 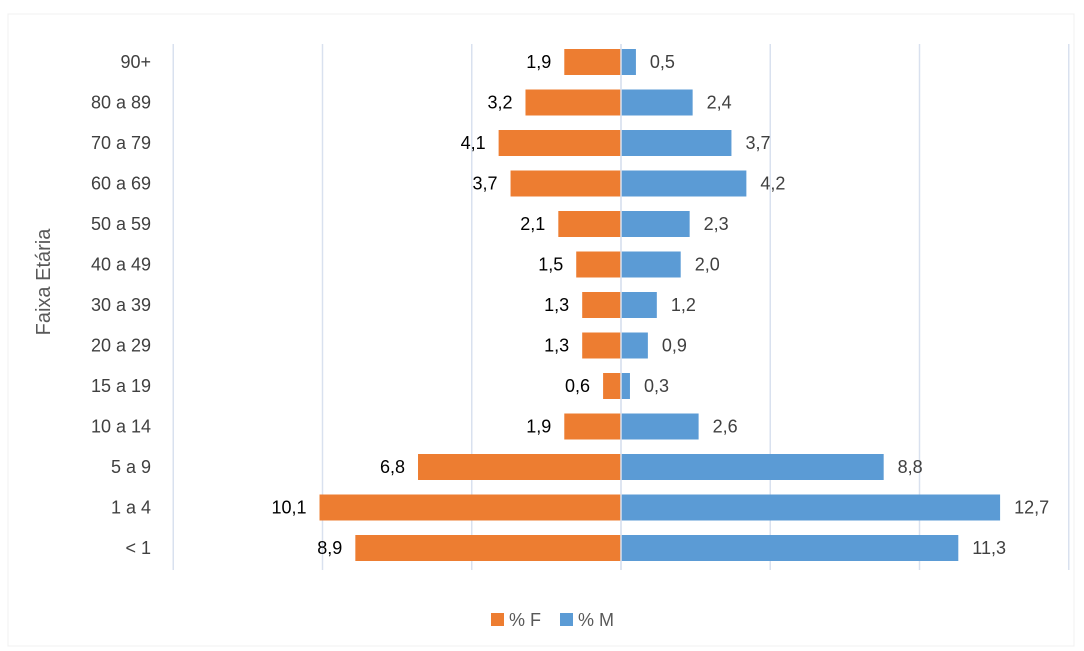 I want to click on legend: % F % M, so click(x=552, y=620).